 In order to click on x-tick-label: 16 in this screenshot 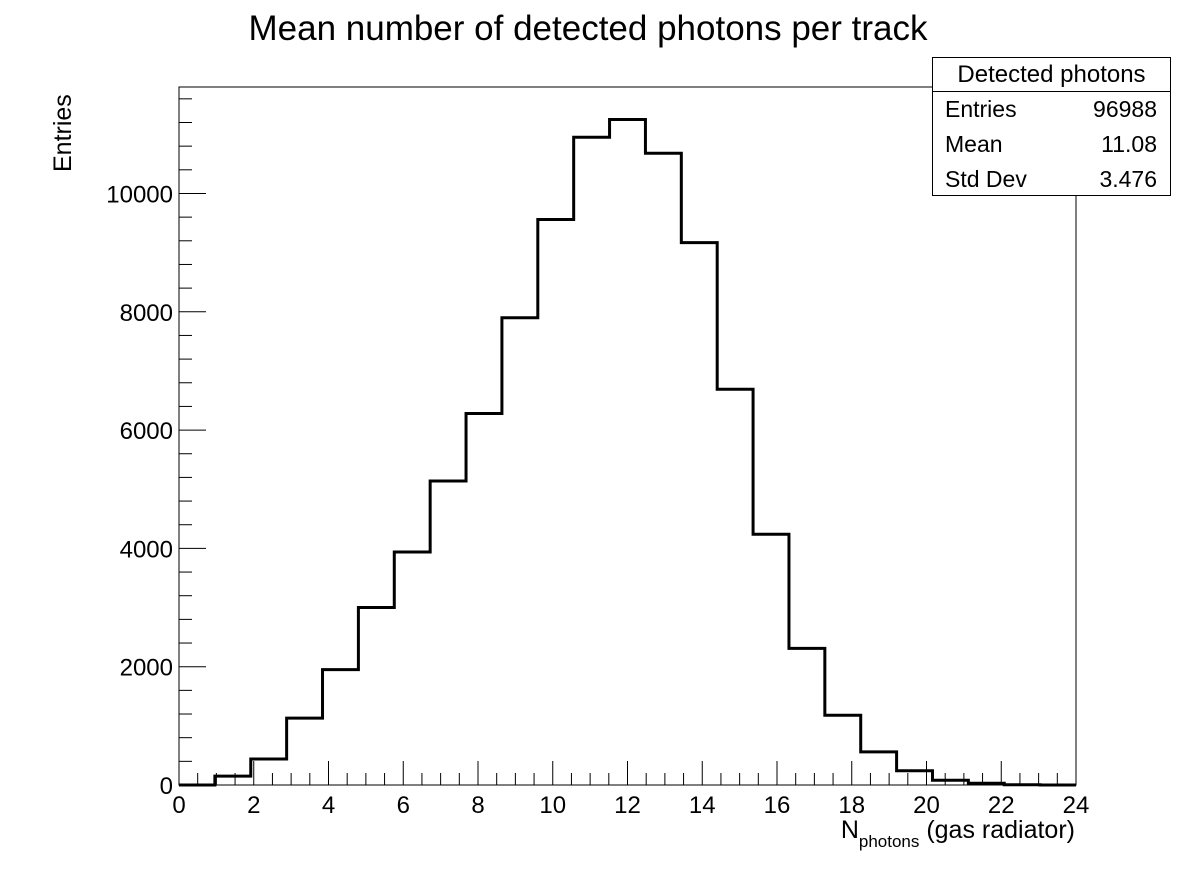, I will do `click(777, 805)`.